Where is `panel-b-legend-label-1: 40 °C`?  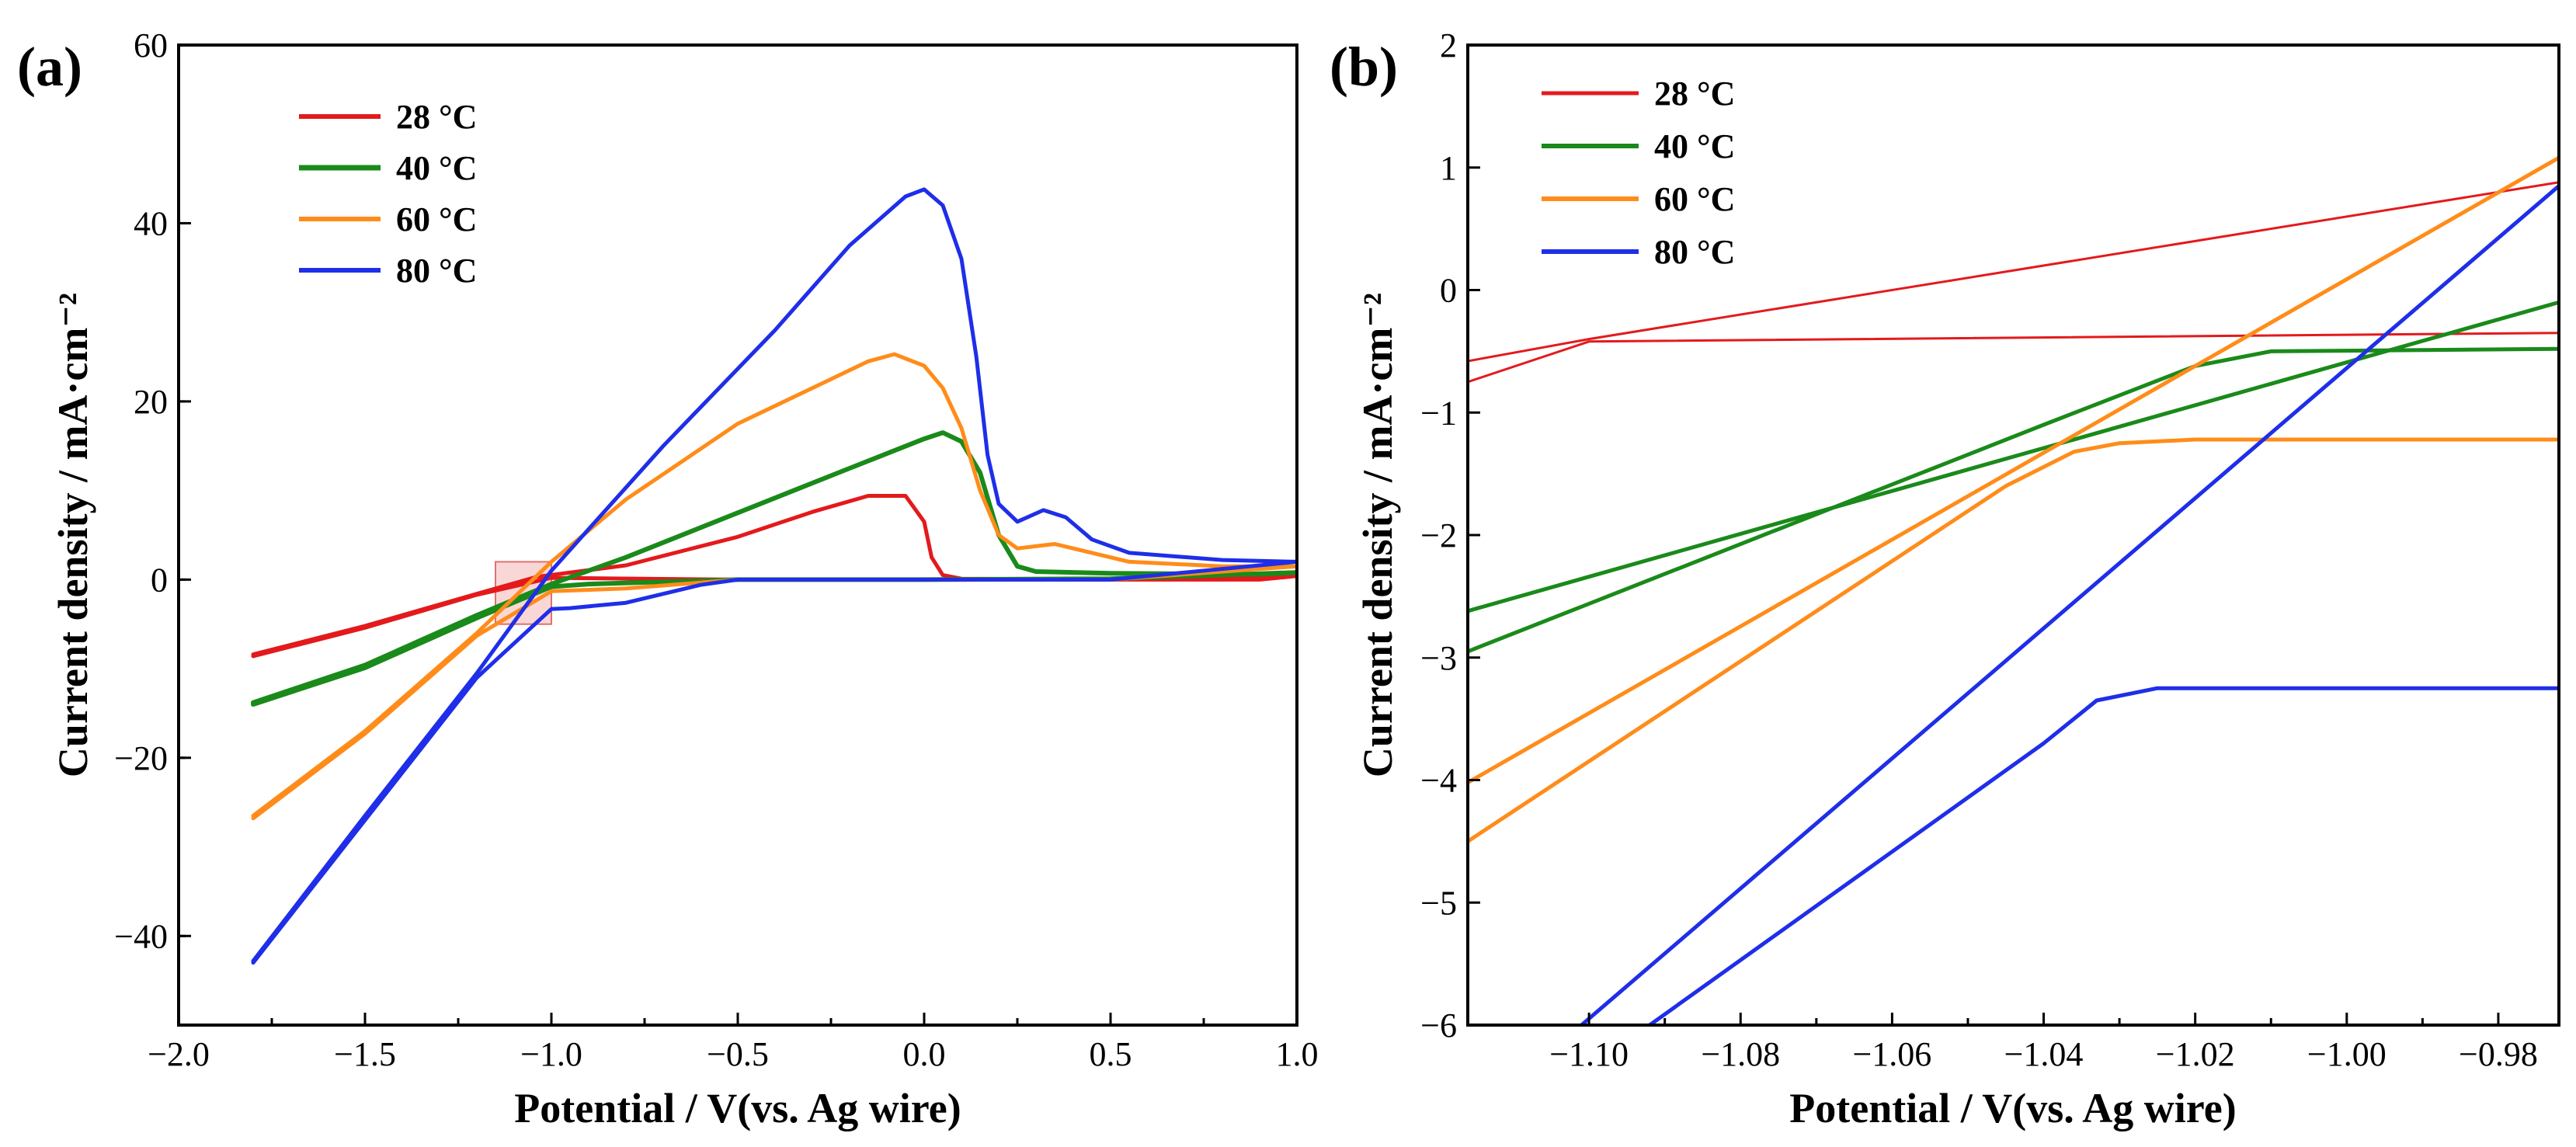
panel-b-legend-label-1: 40 °C is located at coordinates (1694, 146).